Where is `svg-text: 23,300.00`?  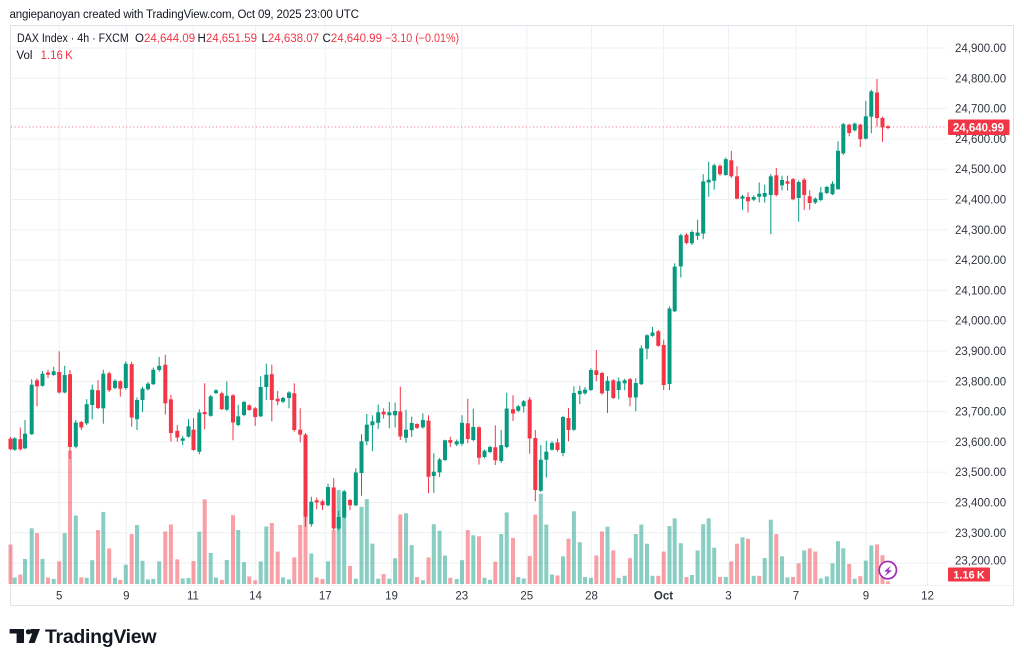 svg-text: 23,300.00 is located at coordinates (980, 534).